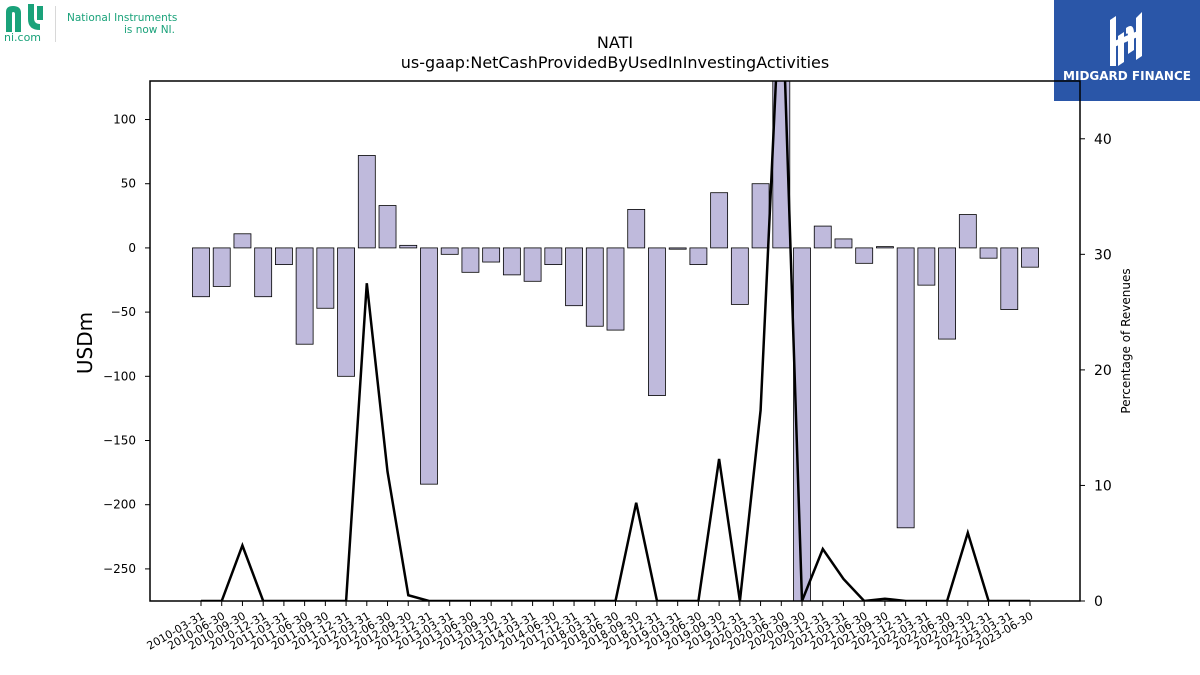 The height and width of the screenshot is (675, 1200). I want to click on y-right-tick-label: 10, so click(1103, 486).